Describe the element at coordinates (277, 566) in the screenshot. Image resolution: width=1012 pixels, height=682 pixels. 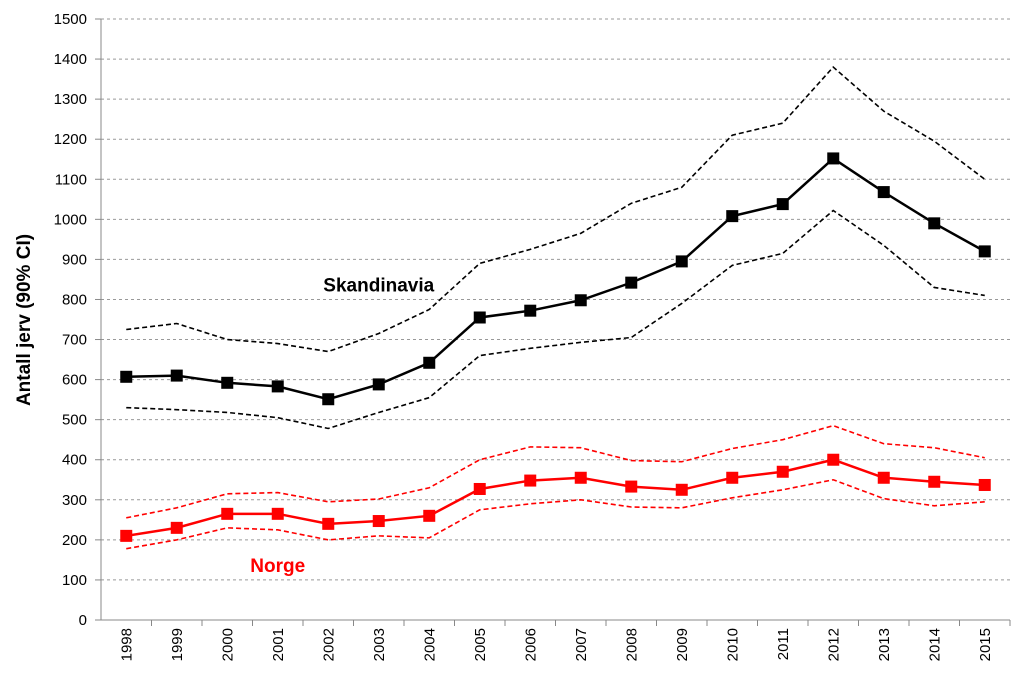
I see `annotation: Norge` at that location.